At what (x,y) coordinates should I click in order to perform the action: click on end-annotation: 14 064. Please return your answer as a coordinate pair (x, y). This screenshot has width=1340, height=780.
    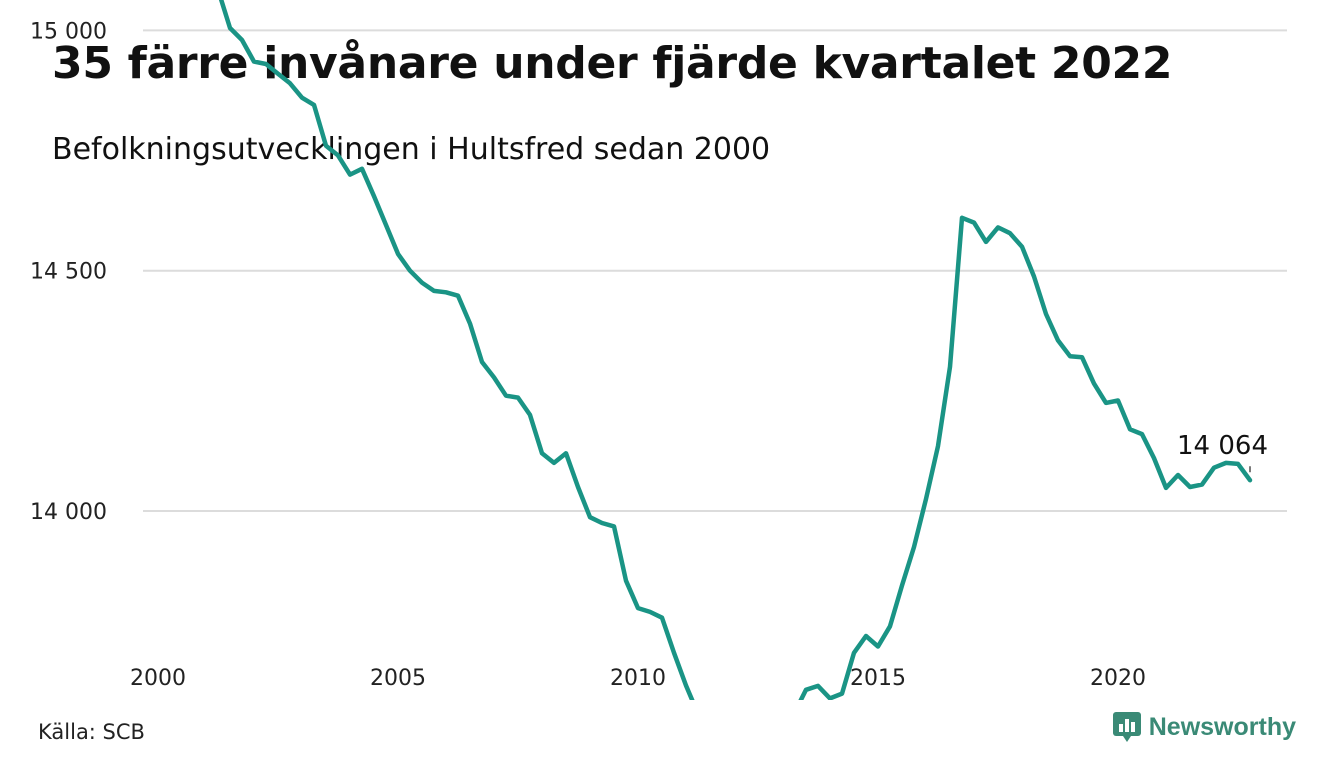
    Looking at the image, I should click on (1222, 452).